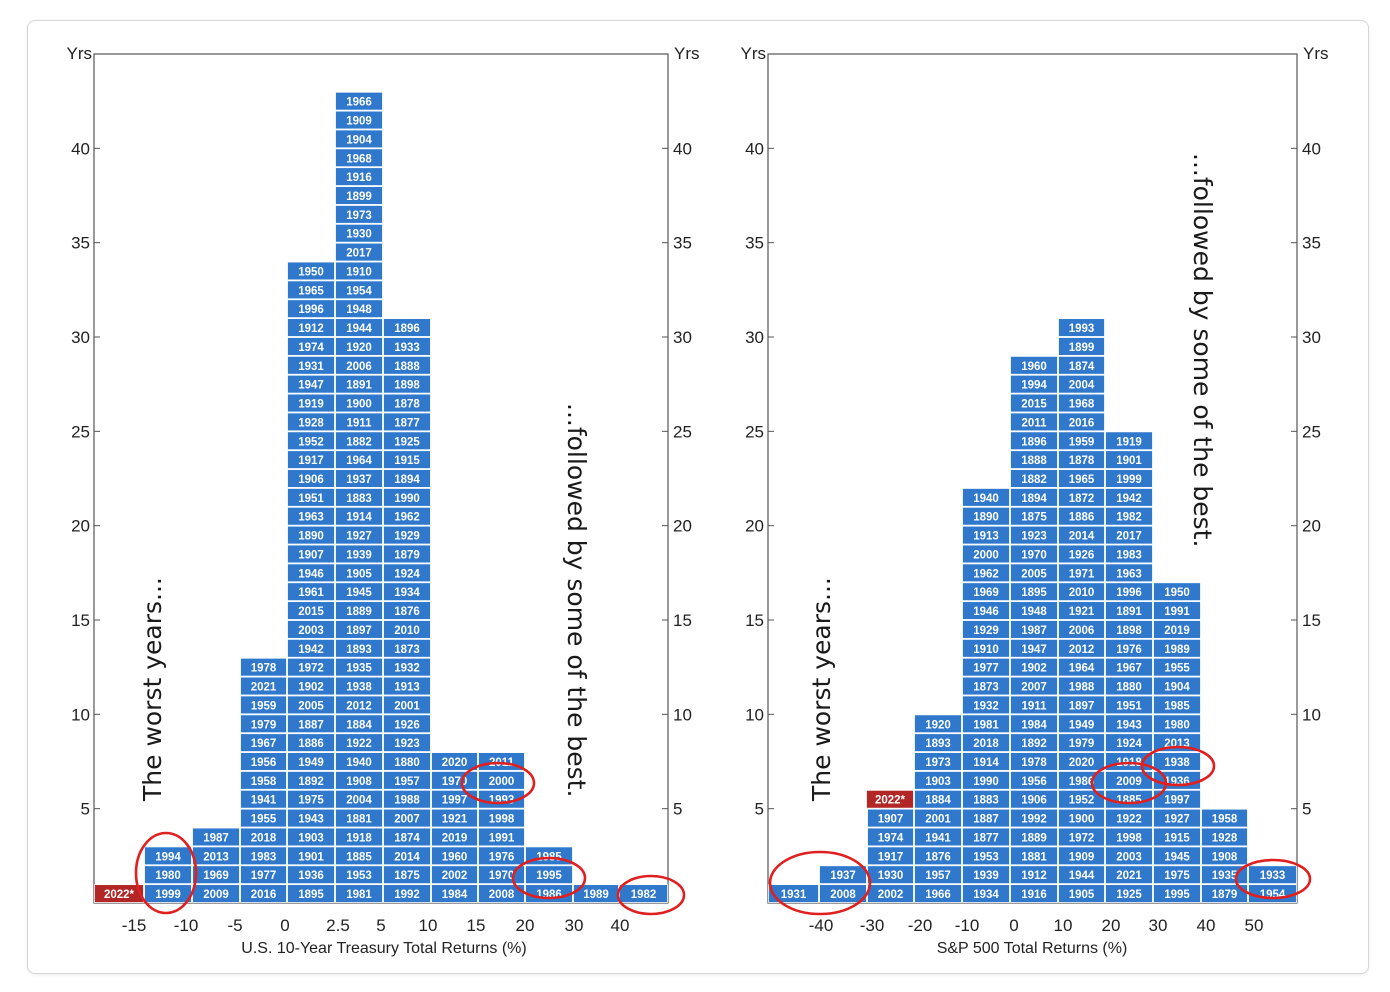  I want to click on year-label: 1966, so click(359, 103).